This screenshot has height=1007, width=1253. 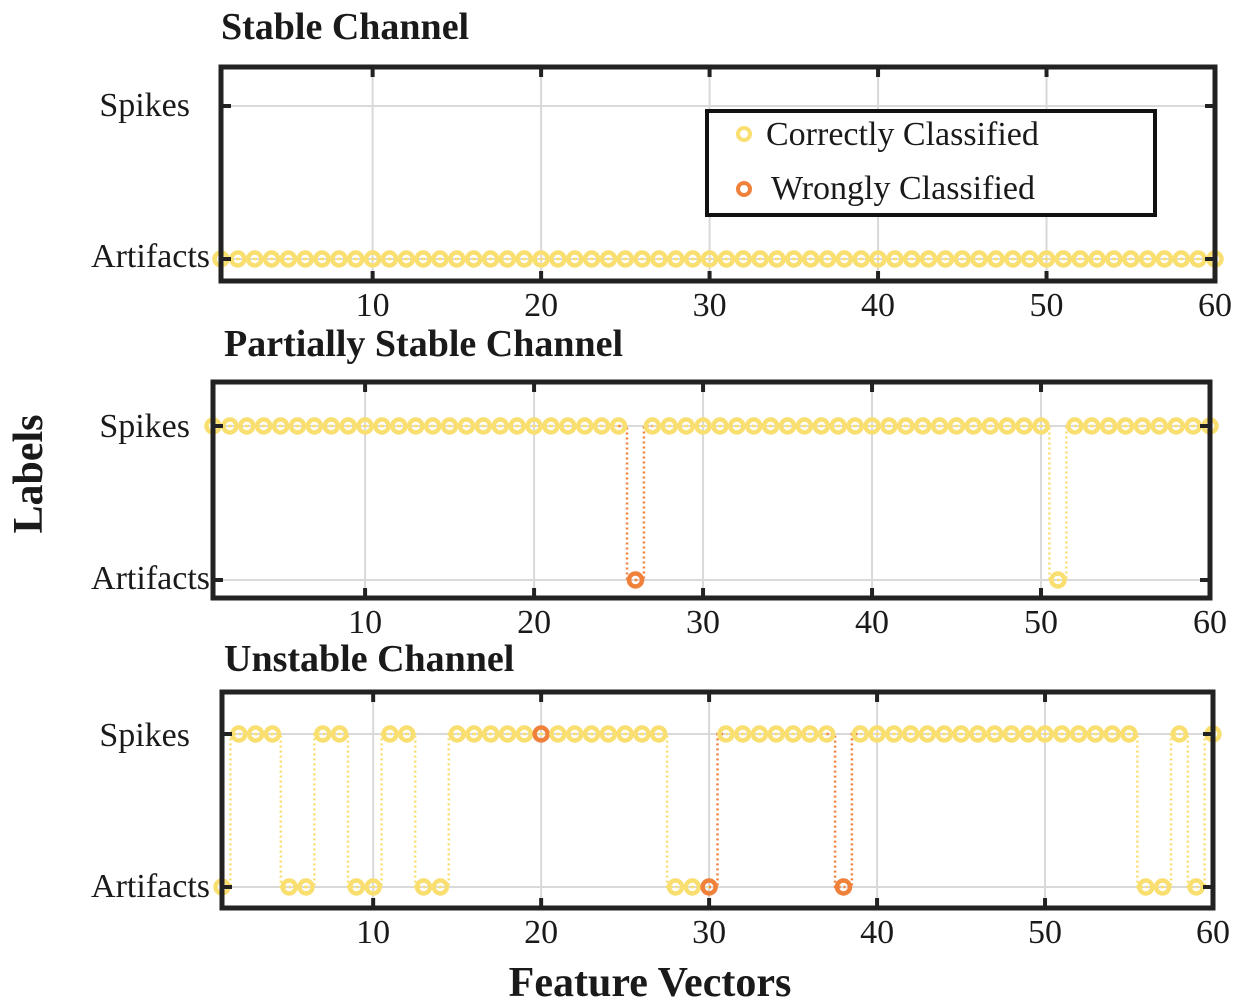 I want to click on legend-marker-wrong, so click(x=744, y=189).